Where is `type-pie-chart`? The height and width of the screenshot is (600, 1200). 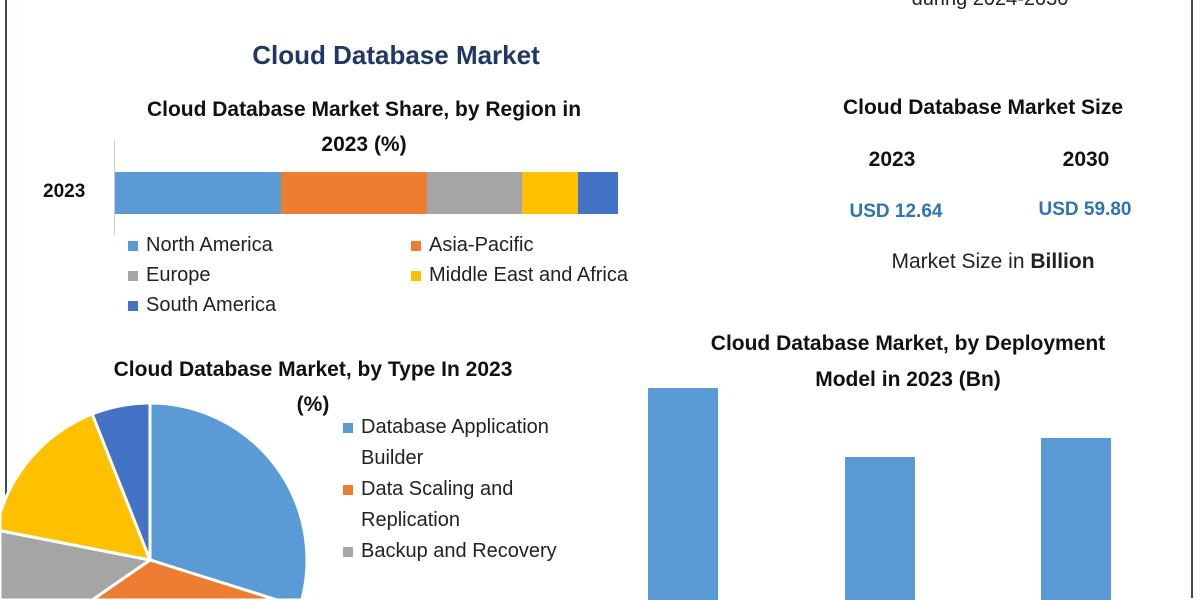 type-pie-chart is located at coordinates (154, 500).